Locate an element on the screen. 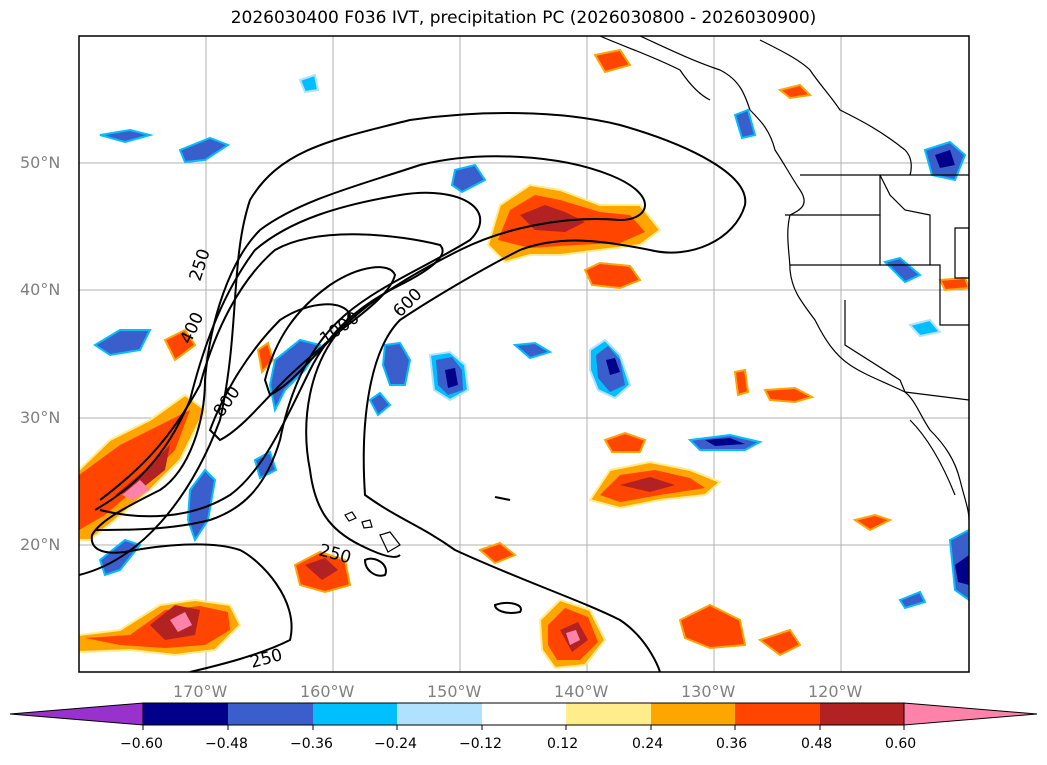 The image size is (1047, 765). colorbar-tick-label: 0.48 is located at coordinates (817, 744).